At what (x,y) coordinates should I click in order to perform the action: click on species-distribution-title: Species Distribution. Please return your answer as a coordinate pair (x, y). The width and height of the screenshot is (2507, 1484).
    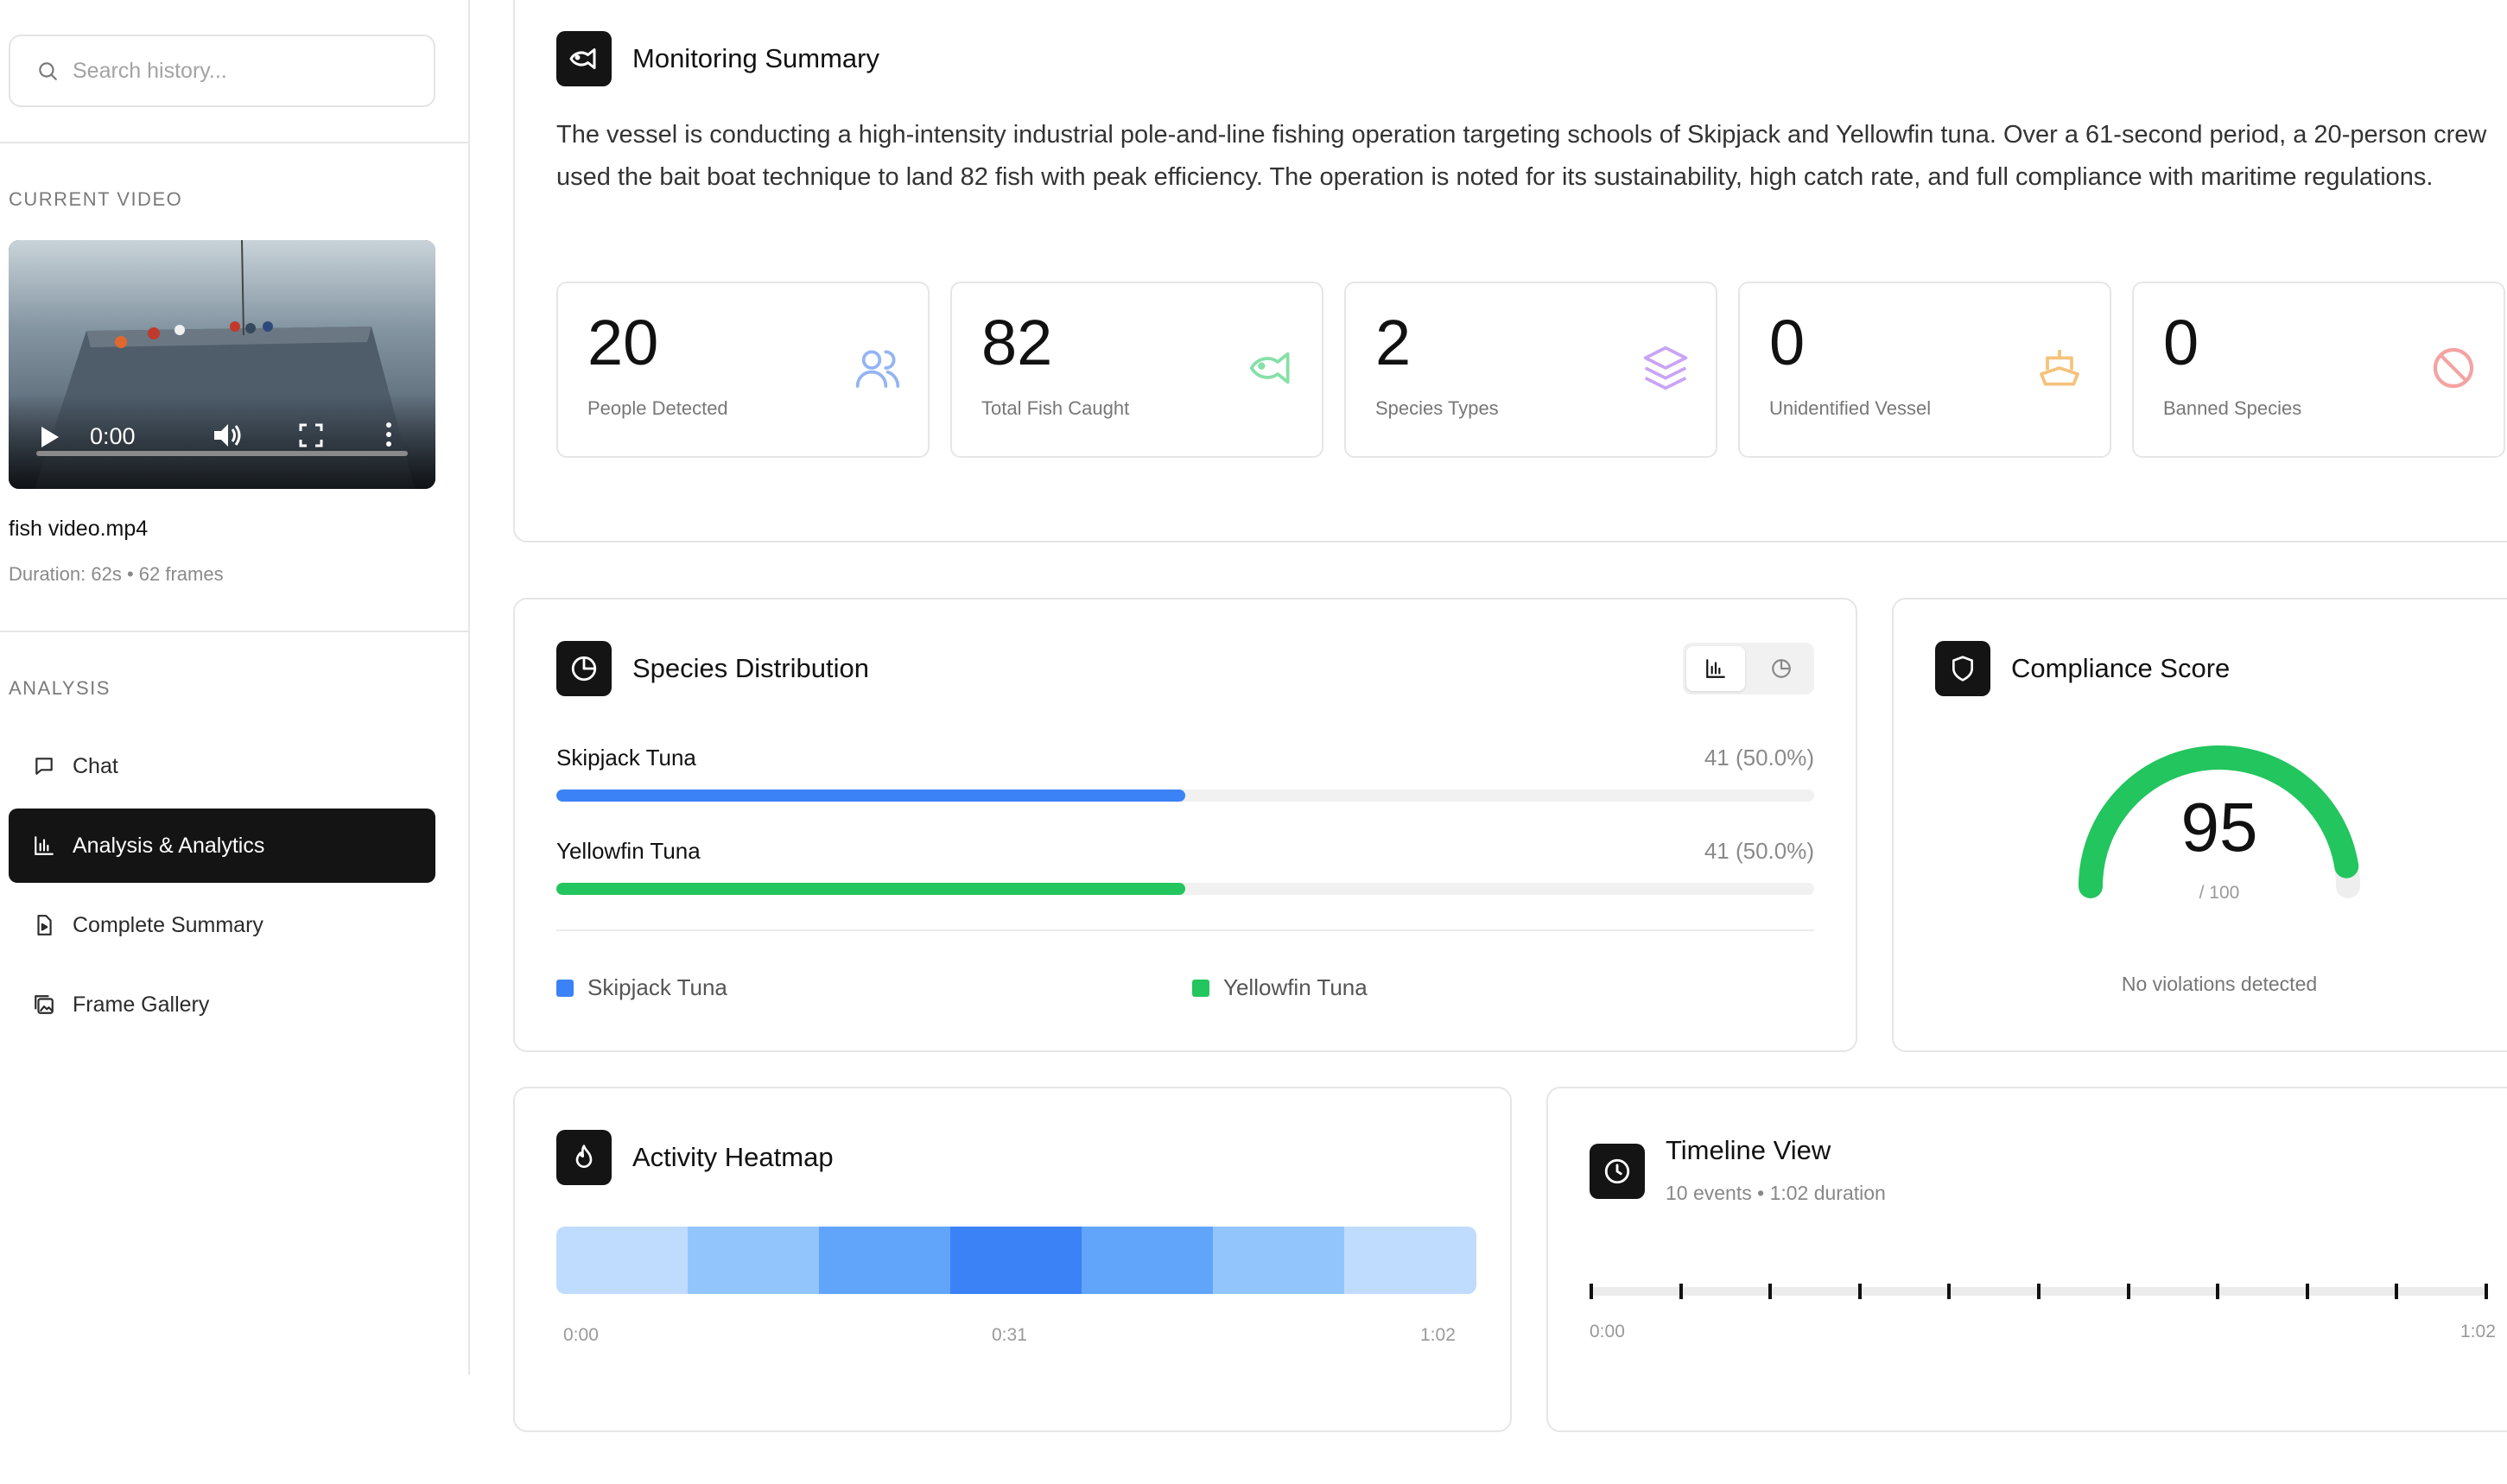
    Looking at the image, I should click on (750, 668).